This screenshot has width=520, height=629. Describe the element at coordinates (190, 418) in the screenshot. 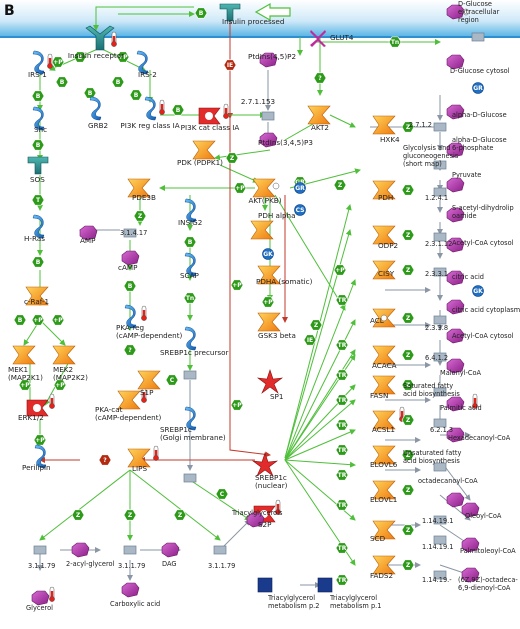

I see `srebp1c-golgi-node` at that location.